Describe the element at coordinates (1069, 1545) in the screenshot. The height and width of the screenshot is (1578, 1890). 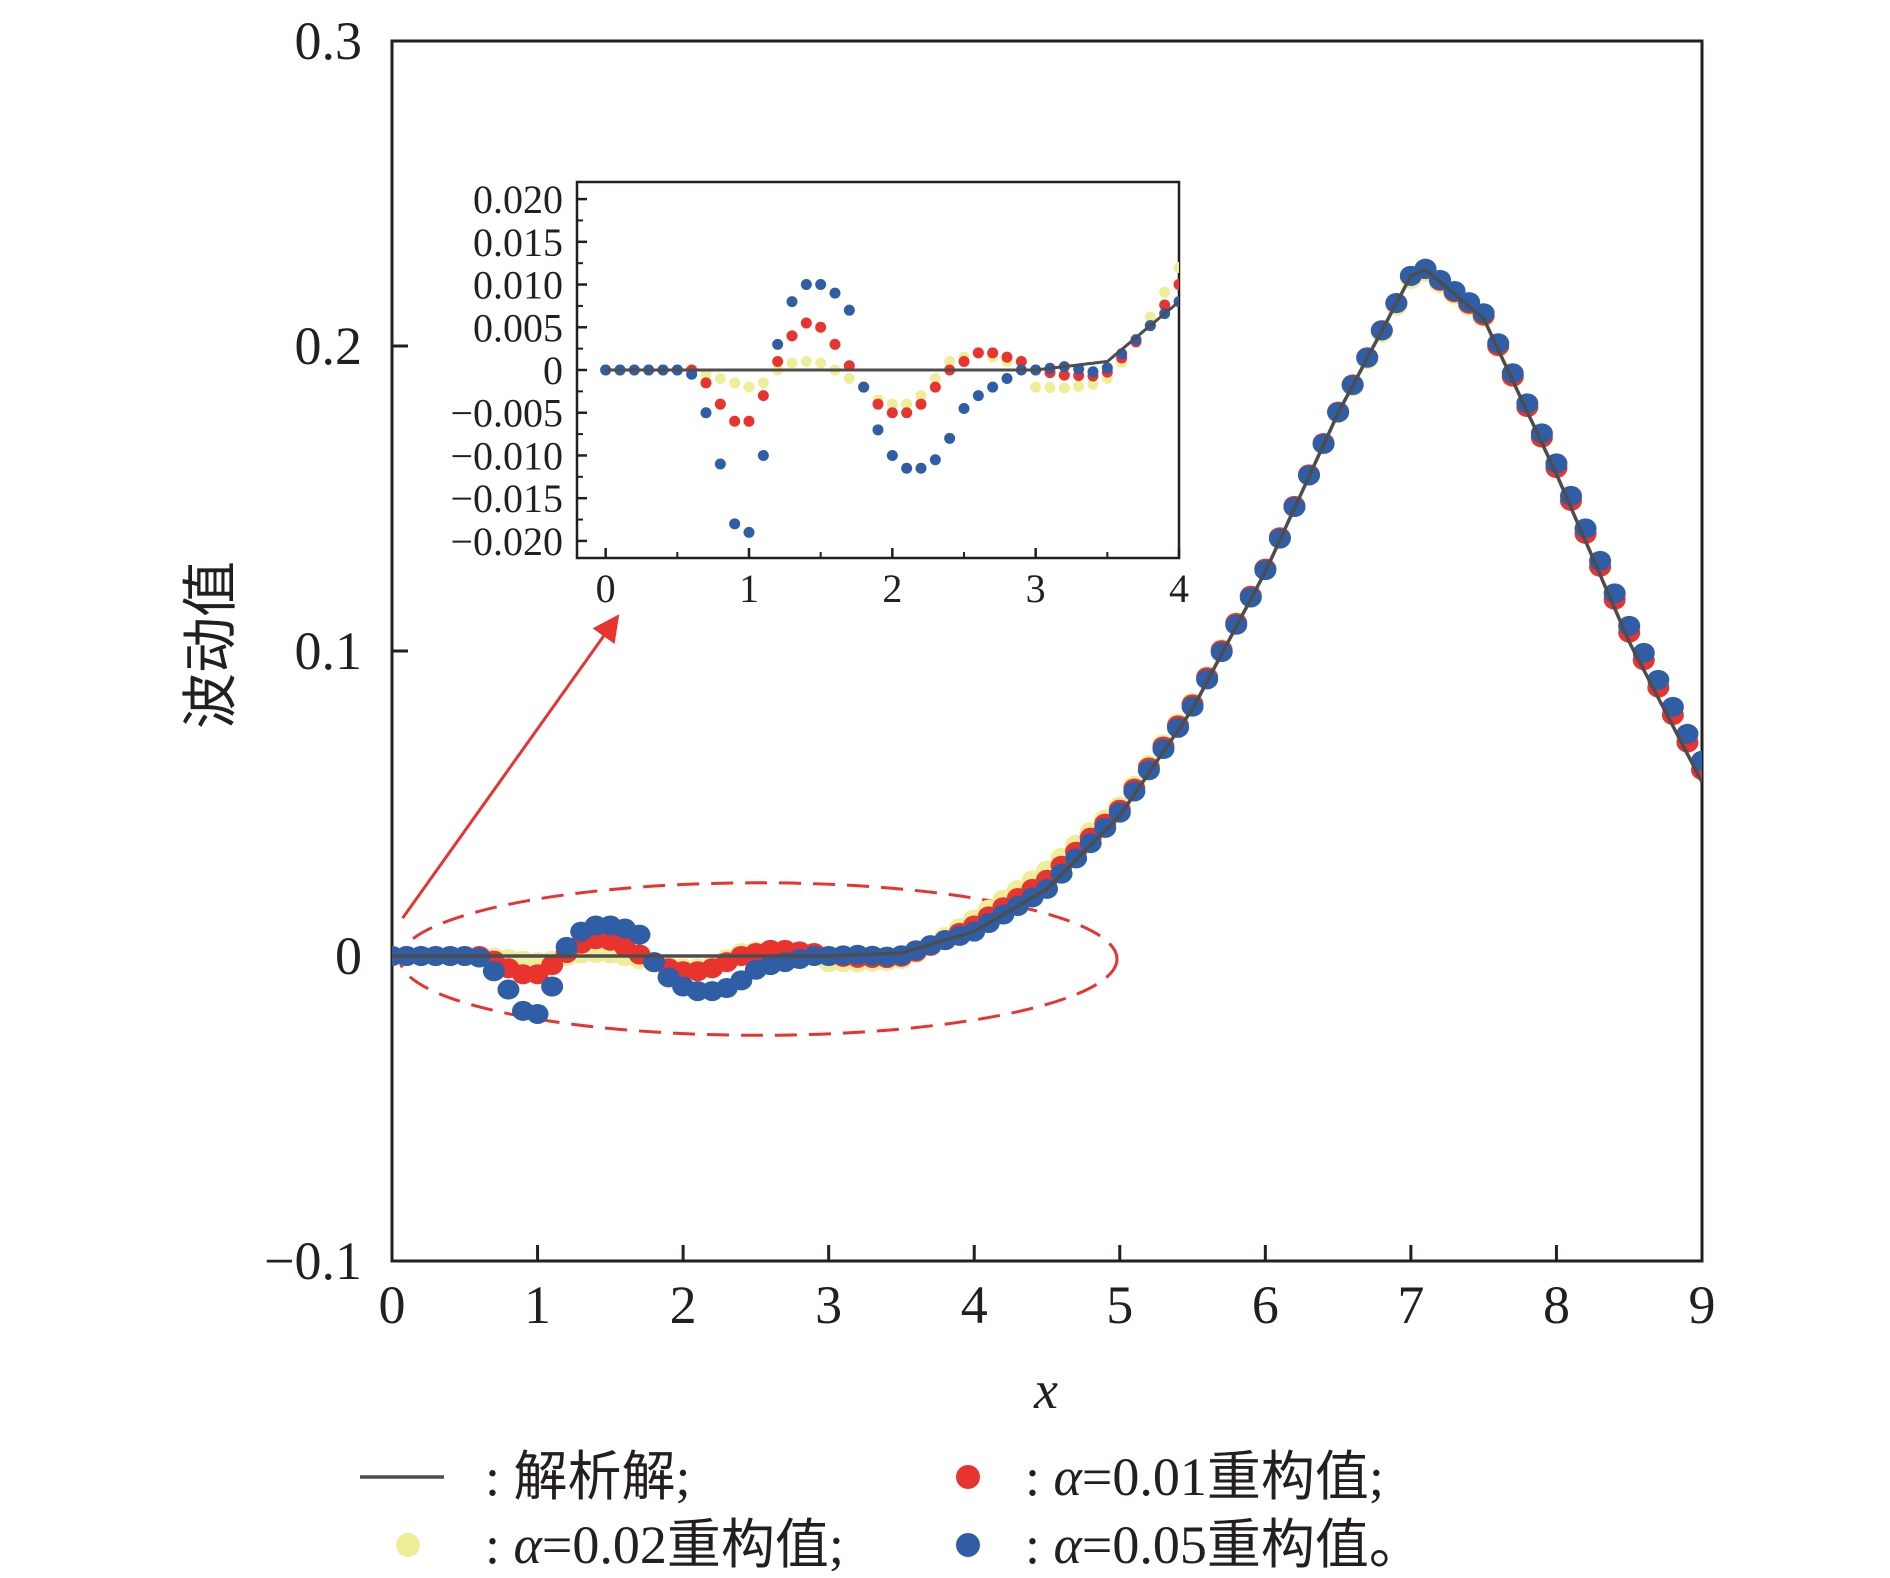
I see `legend-alpha-symbol: α` at that location.